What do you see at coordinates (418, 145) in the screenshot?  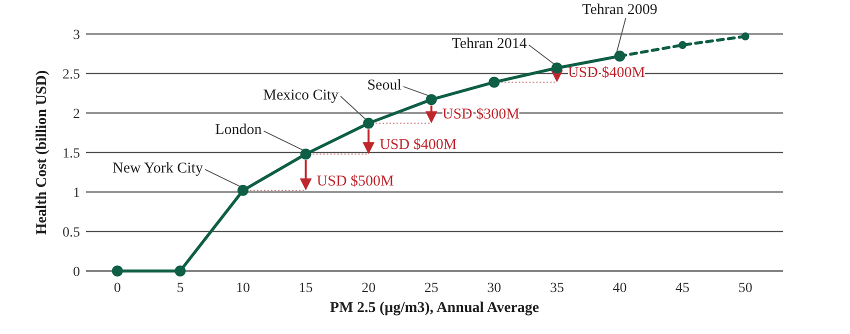 I see `annotation: USD $400M` at bounding box center [418, 145].